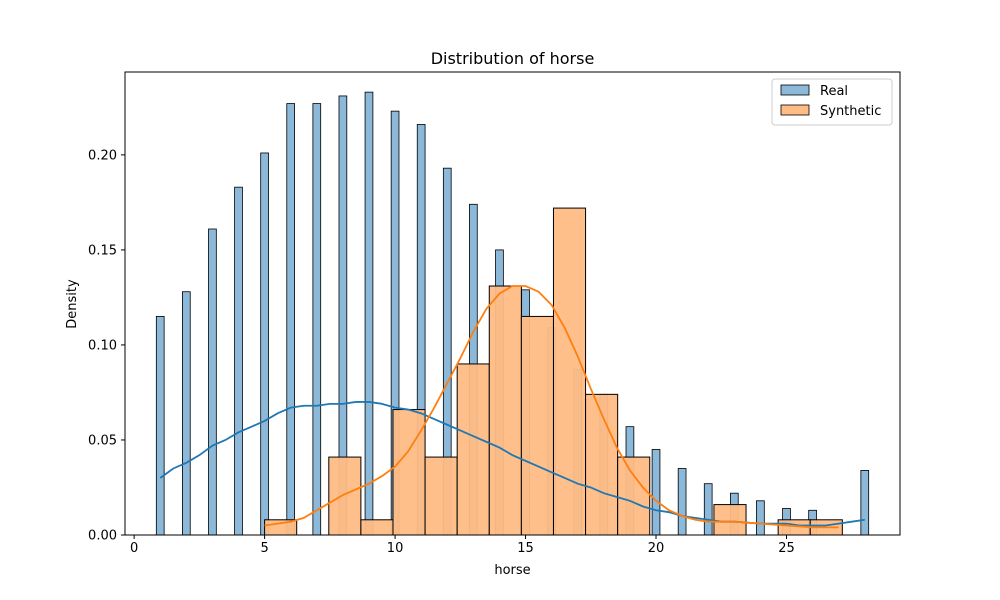  What do you see at coordinates (656, 548) in the screenshot?
I see `x-tick-label: 20` at bounding box center [656, 548].